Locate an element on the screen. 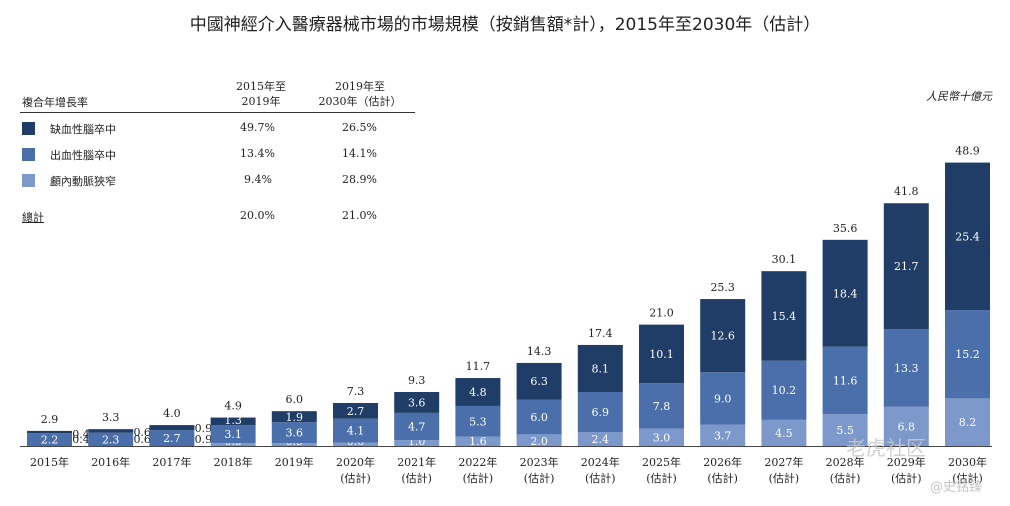 The image size is (1010, 506). data-label-0-12: 4.5 is located at coordinates (784, 433).